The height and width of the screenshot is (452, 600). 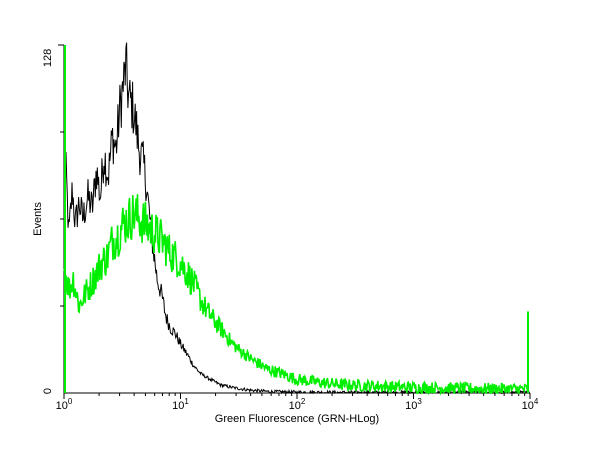 I want to click on y-tick-label-max: 128, so click(x=48, y=58).